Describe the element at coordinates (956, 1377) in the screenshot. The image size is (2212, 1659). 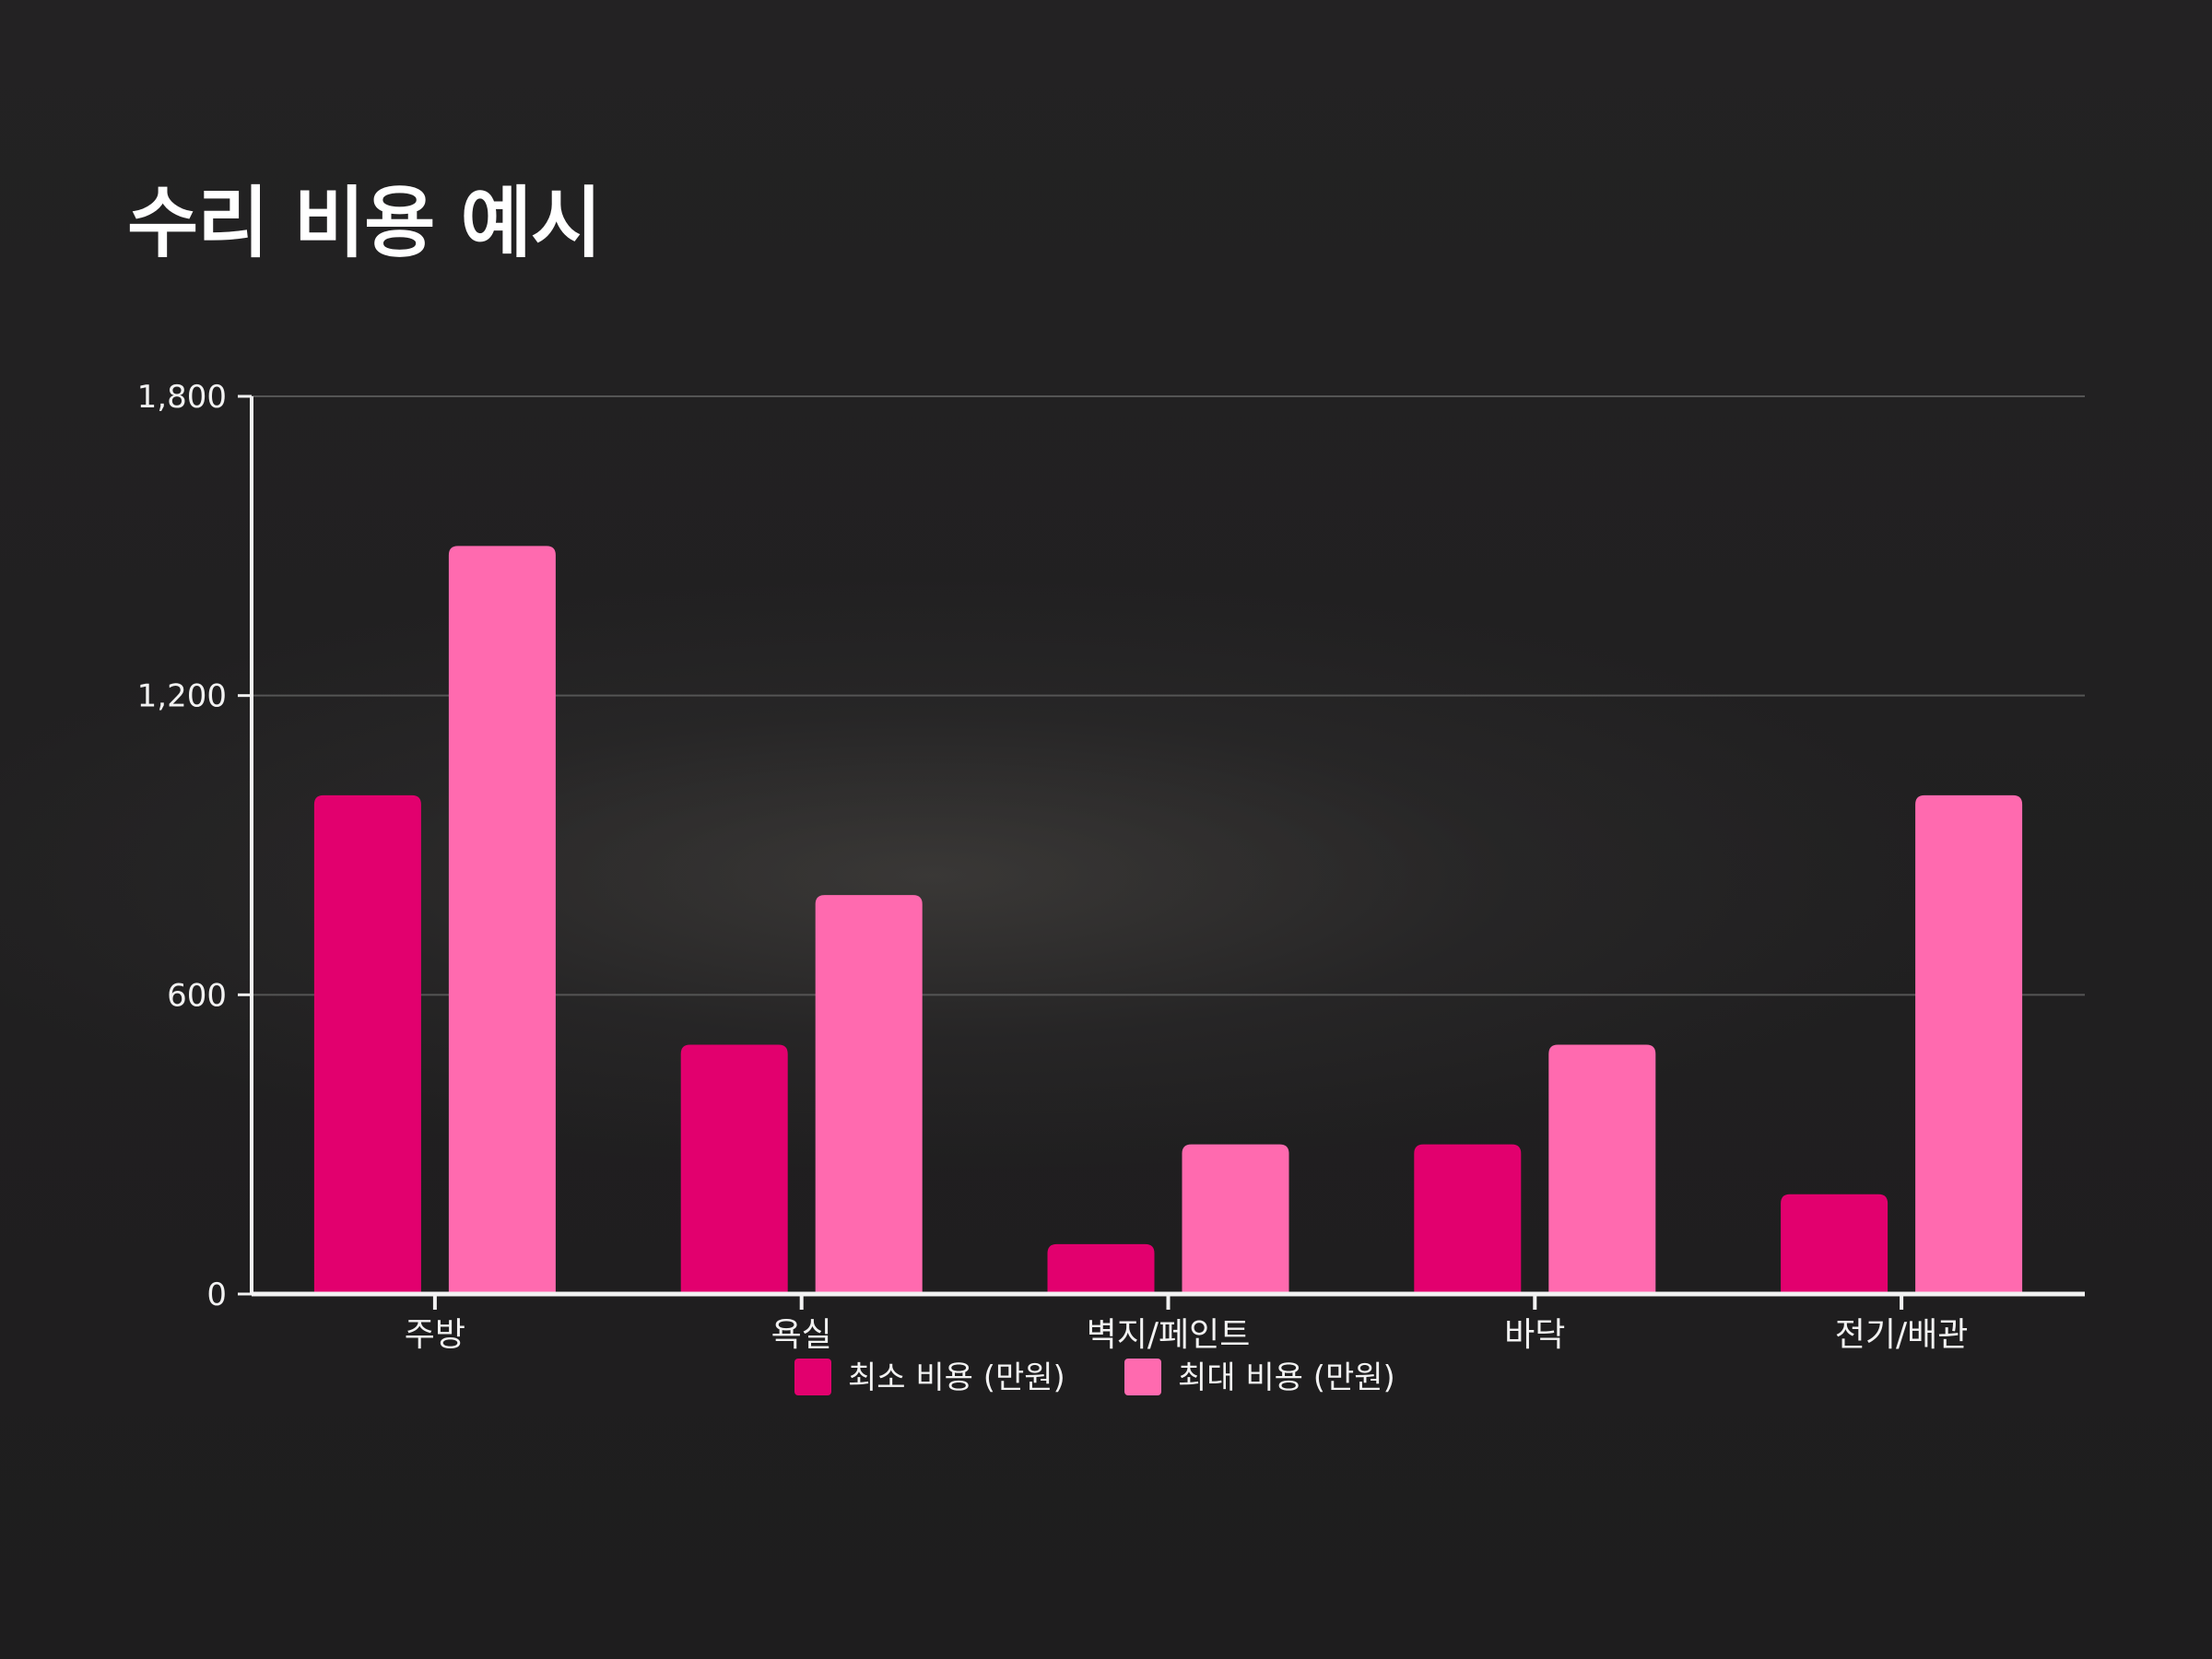
I see `legend-label: 최소 비용 (만원)` at that location.